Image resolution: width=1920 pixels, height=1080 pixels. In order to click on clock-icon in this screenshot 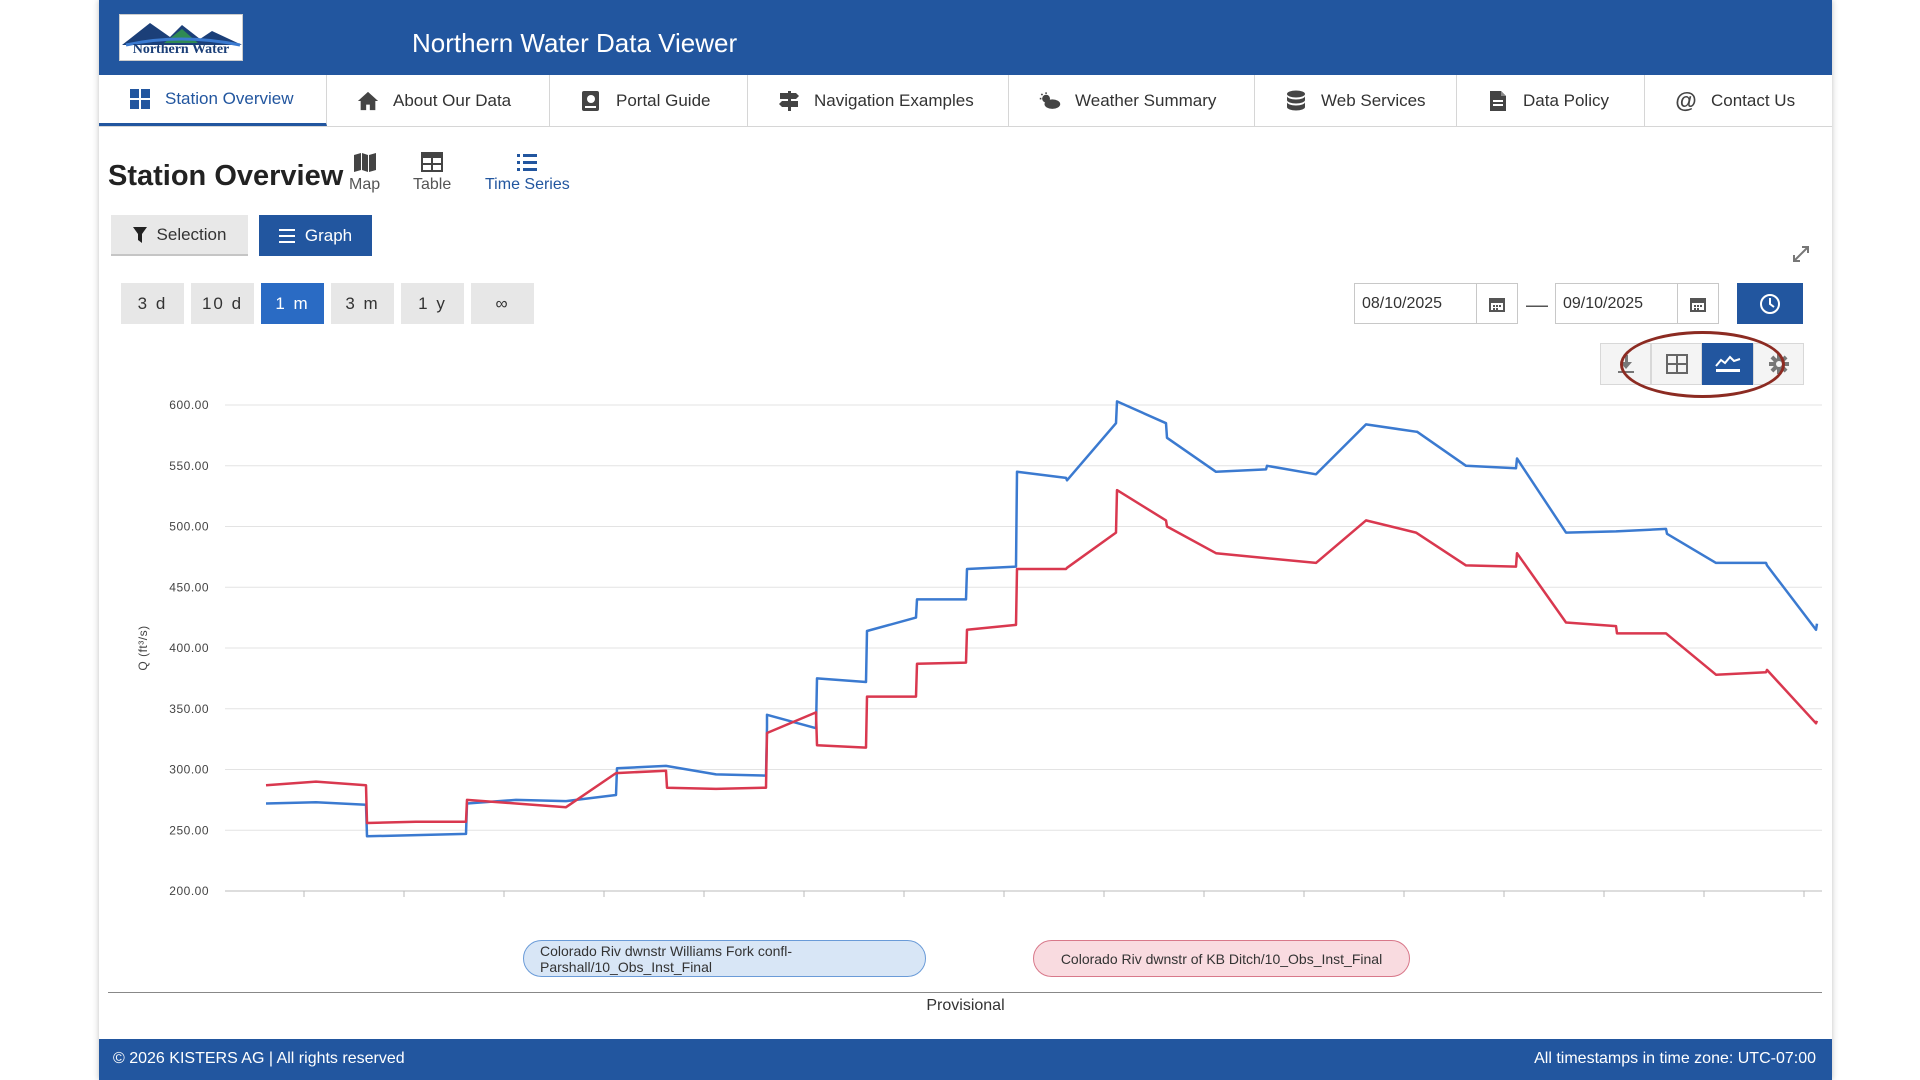, I will do `click(1770, 303)`.